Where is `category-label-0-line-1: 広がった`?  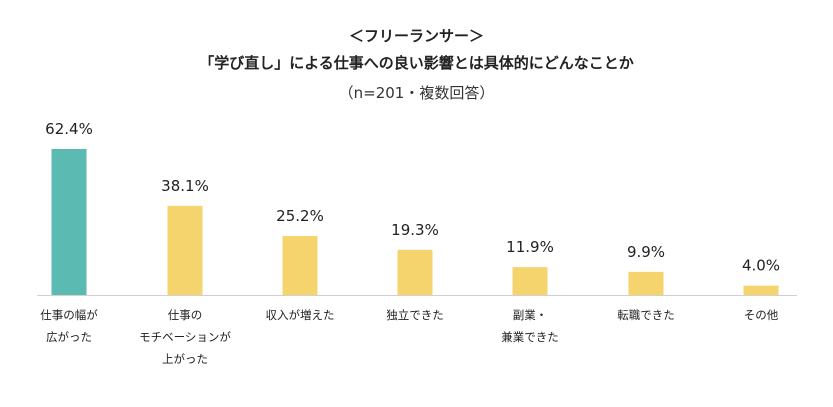
category-label-0-line-1: 広がった is located at coordinates (69, 337).